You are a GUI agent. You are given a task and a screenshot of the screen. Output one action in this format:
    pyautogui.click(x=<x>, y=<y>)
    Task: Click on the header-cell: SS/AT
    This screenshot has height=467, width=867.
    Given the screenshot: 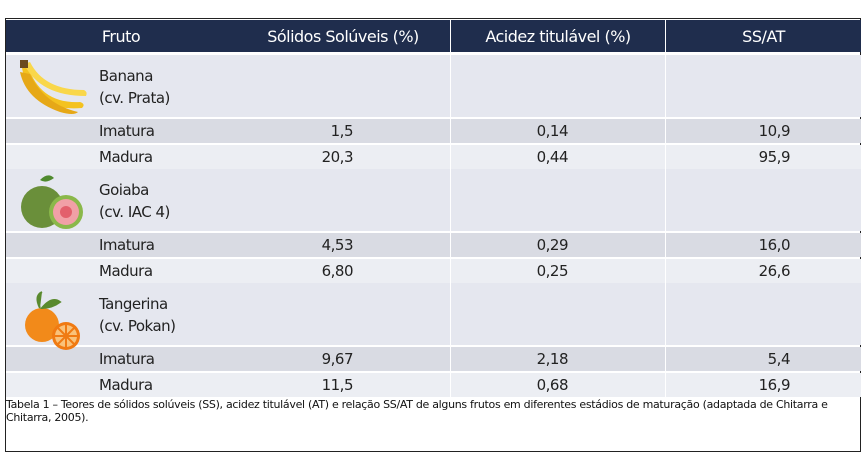 What is the action you would take?
    pyautogui.click(x=763, y=36)
    